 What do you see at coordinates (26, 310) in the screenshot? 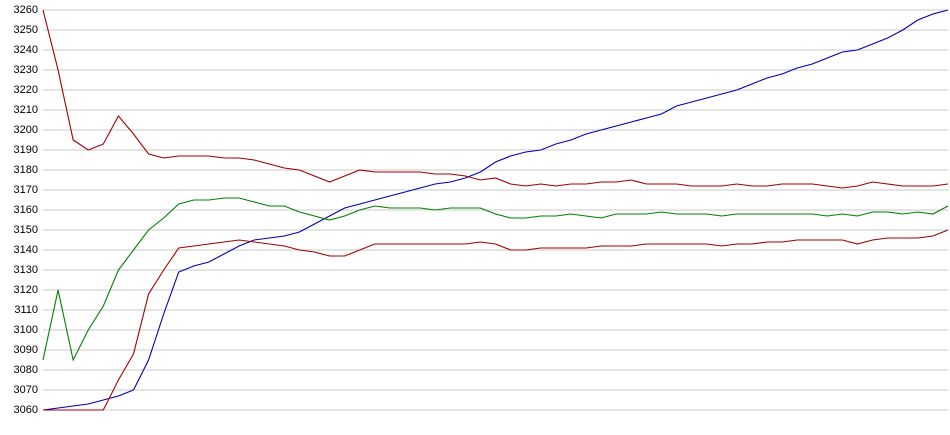
I see `y-tick-label: 3110` at bounding box center [26, 310].